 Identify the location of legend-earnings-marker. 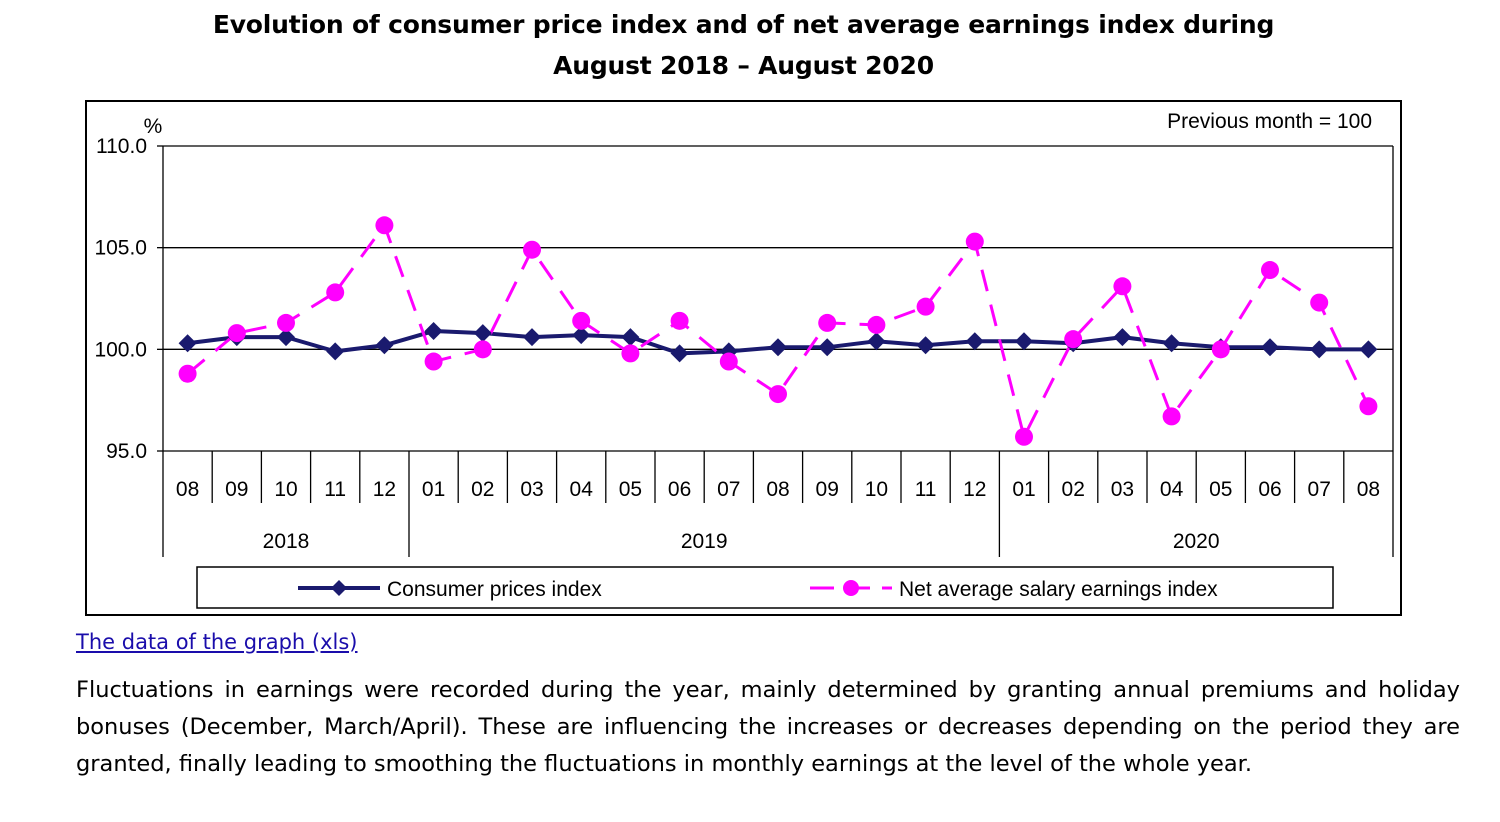
(851, 588).